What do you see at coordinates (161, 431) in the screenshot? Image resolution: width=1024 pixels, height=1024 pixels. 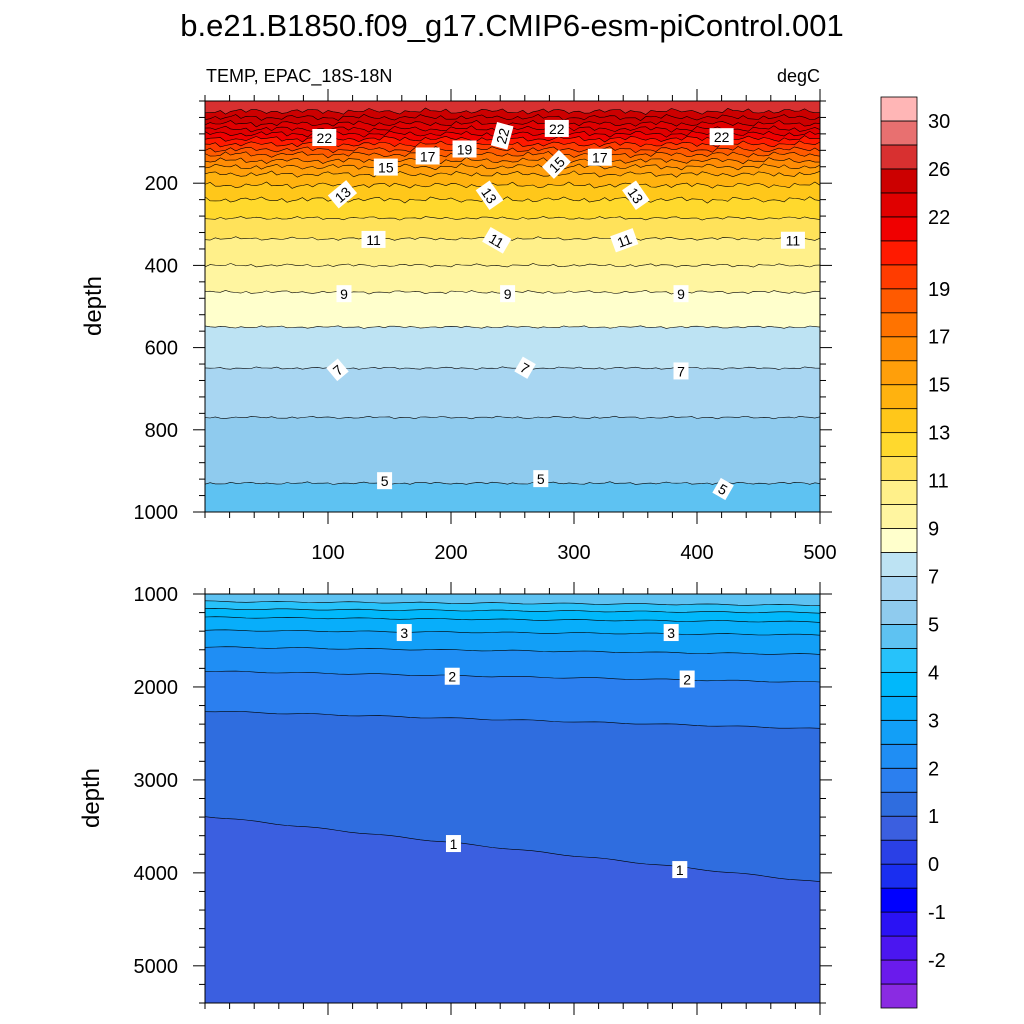 I see `y-tick-label: 800` at bounding box center [161, 431].